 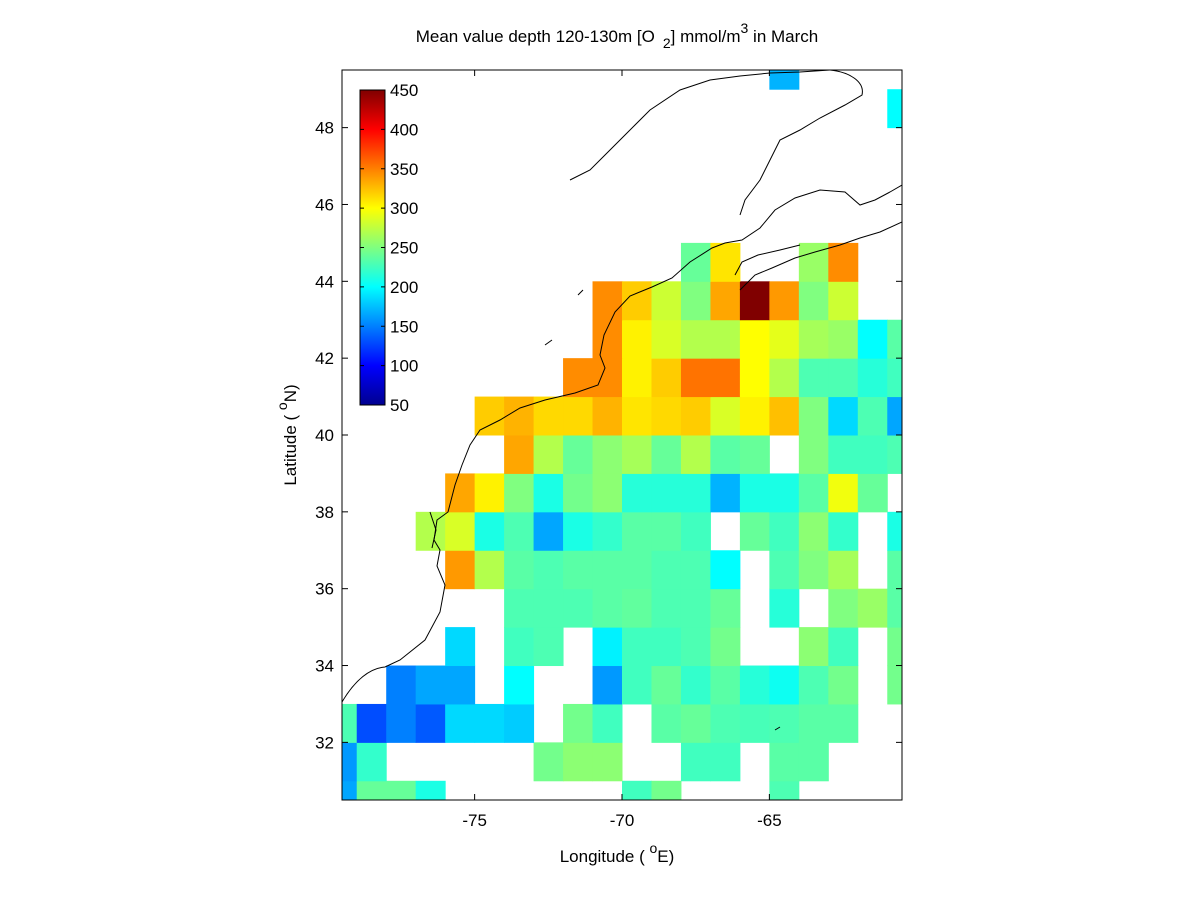 I want to click on y-tick-label: 32, so click(x=324, y=742).